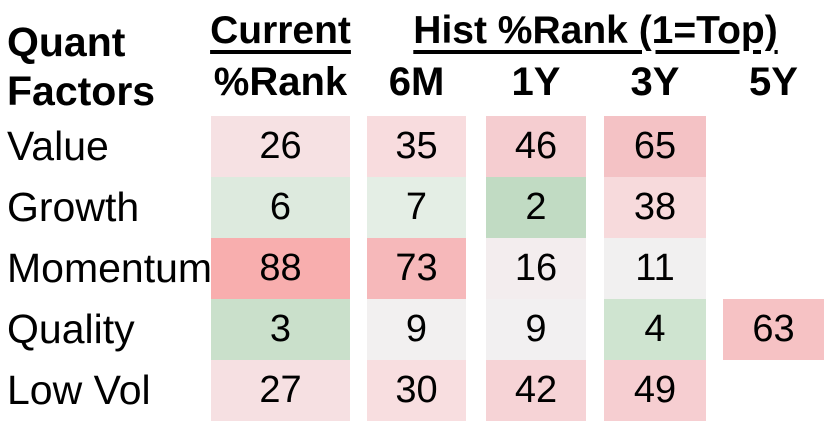  What do you see at coordinates (110, 268) in the screenshot?
I see `row-label-momentum: Momentum` at bounding box center [110, 268].